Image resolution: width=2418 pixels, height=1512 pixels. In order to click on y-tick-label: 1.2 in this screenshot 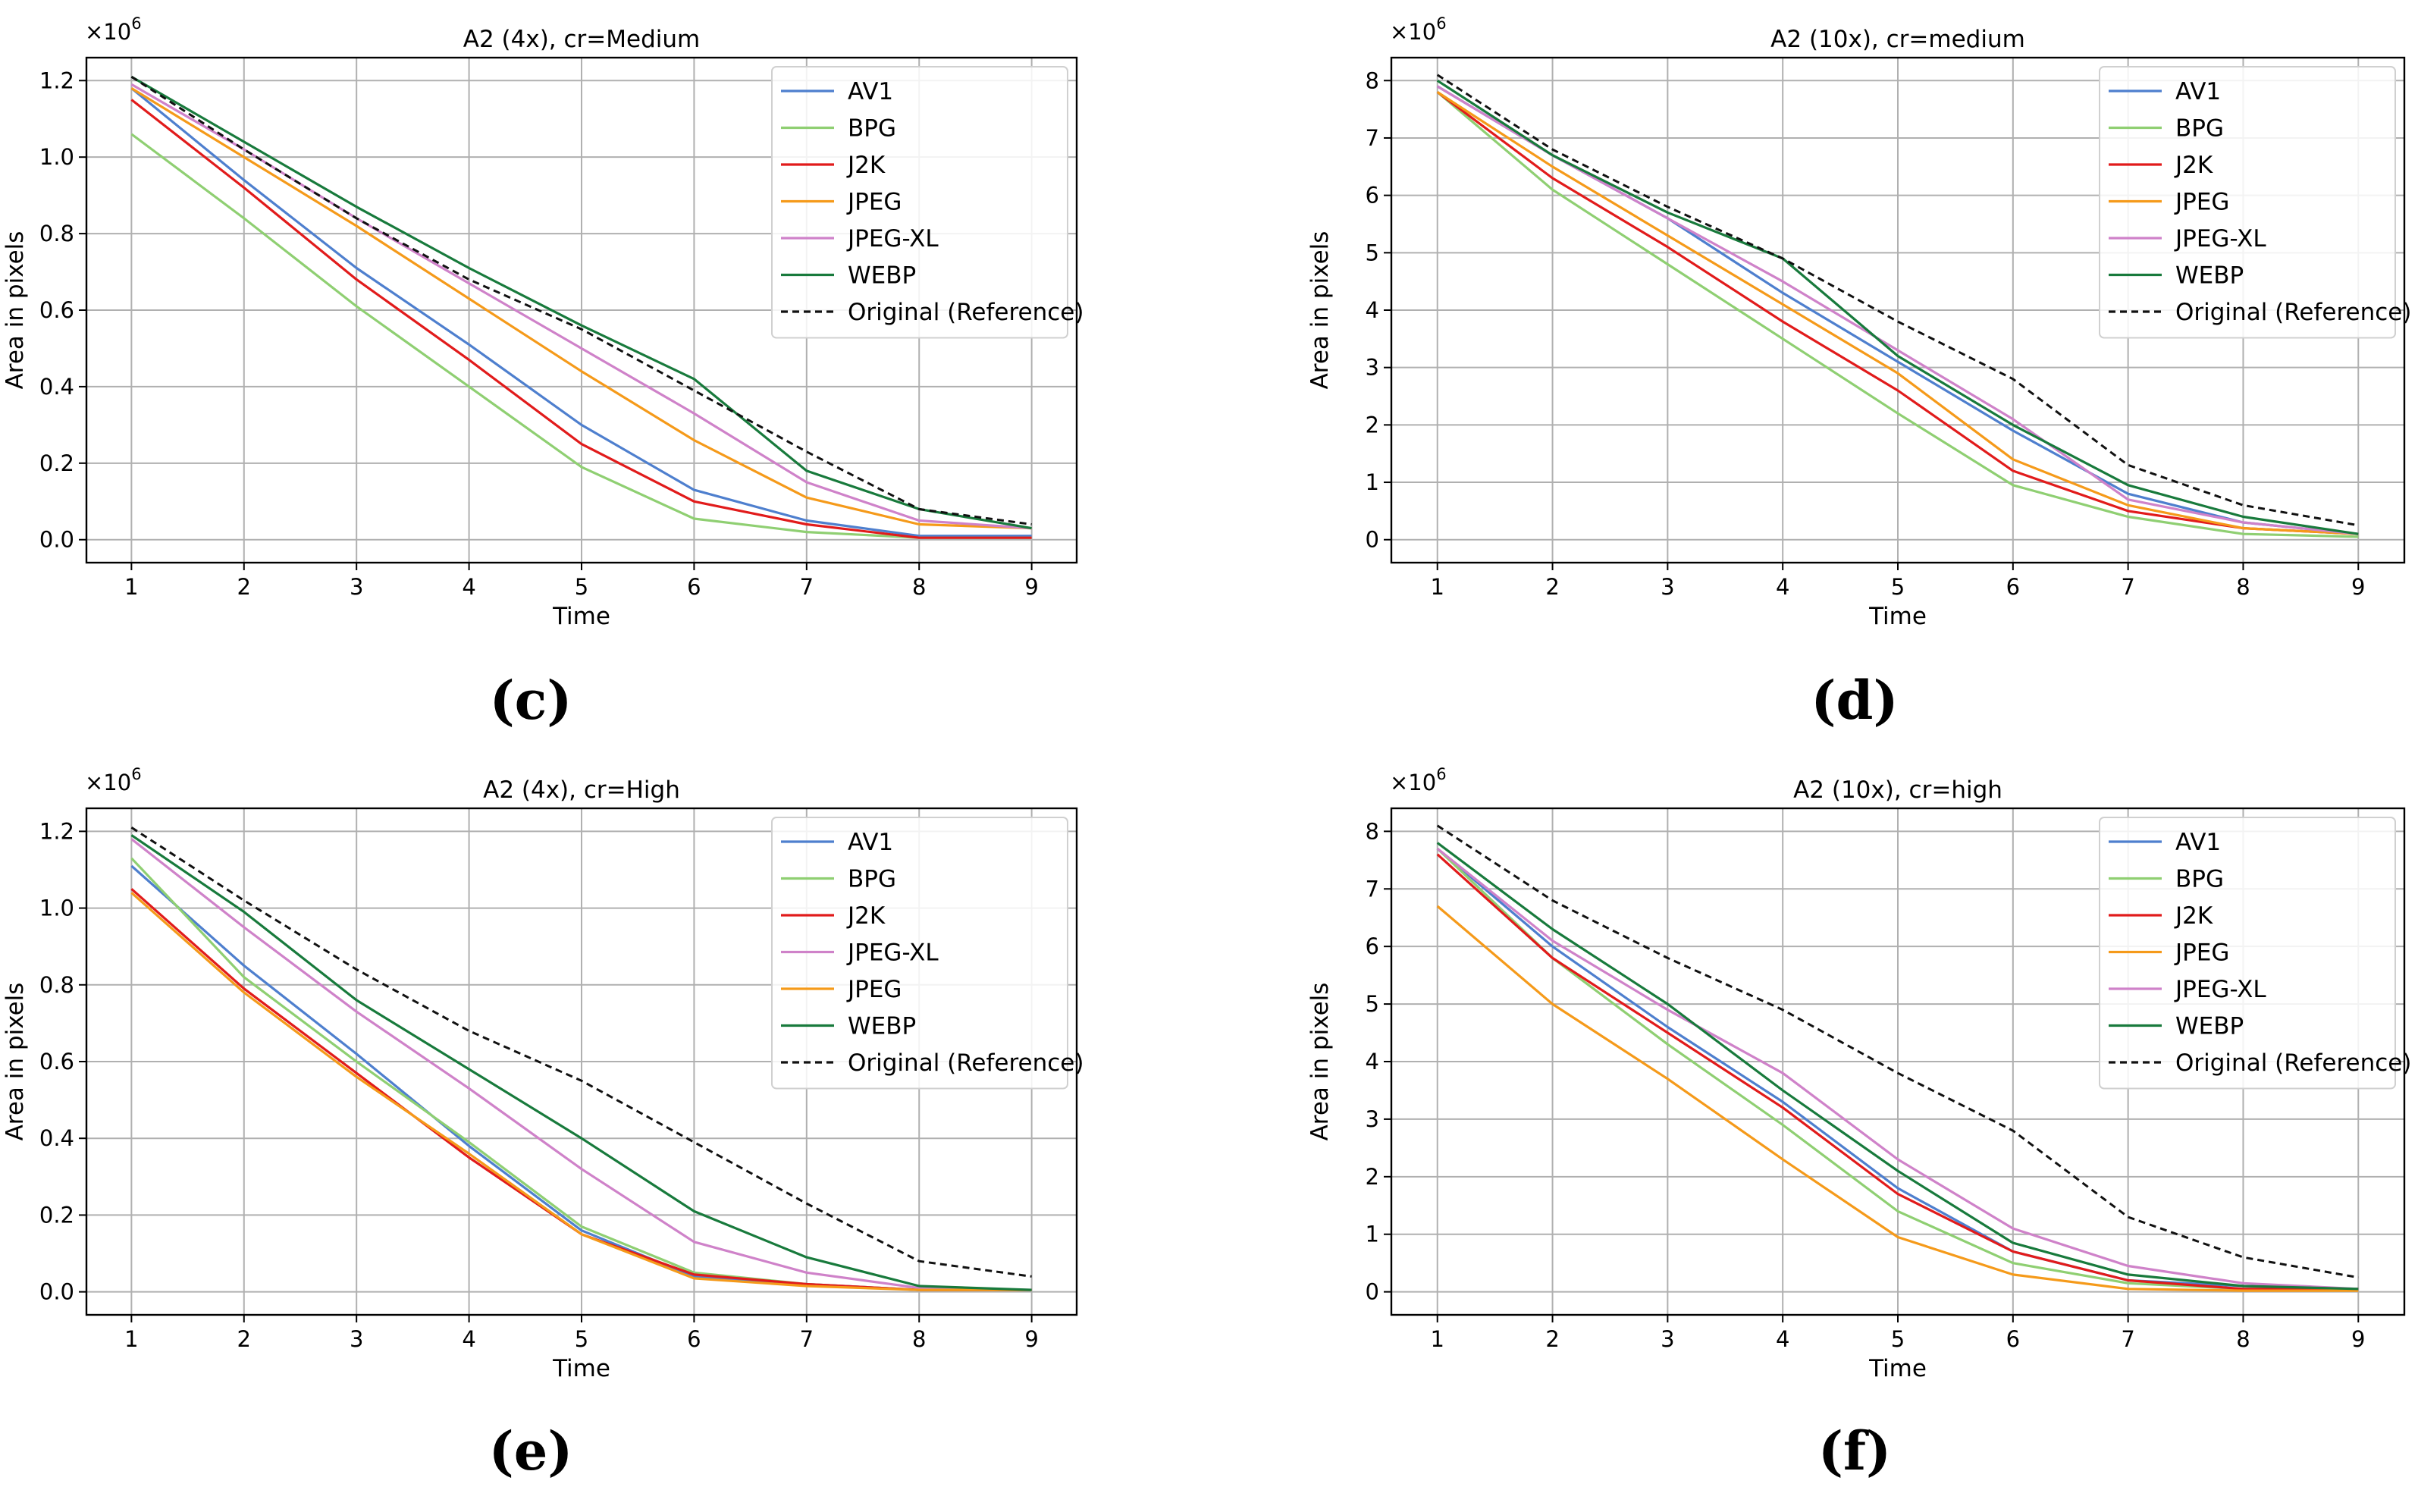, I will do `click(56, 831)`.